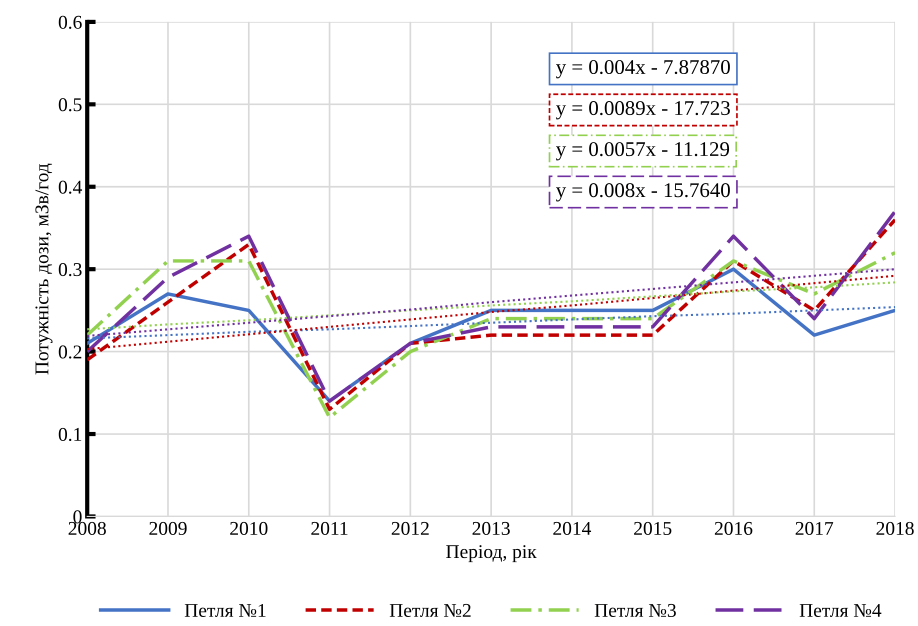  I want to click on y-tick-label: 0.4, so click(70, 187).